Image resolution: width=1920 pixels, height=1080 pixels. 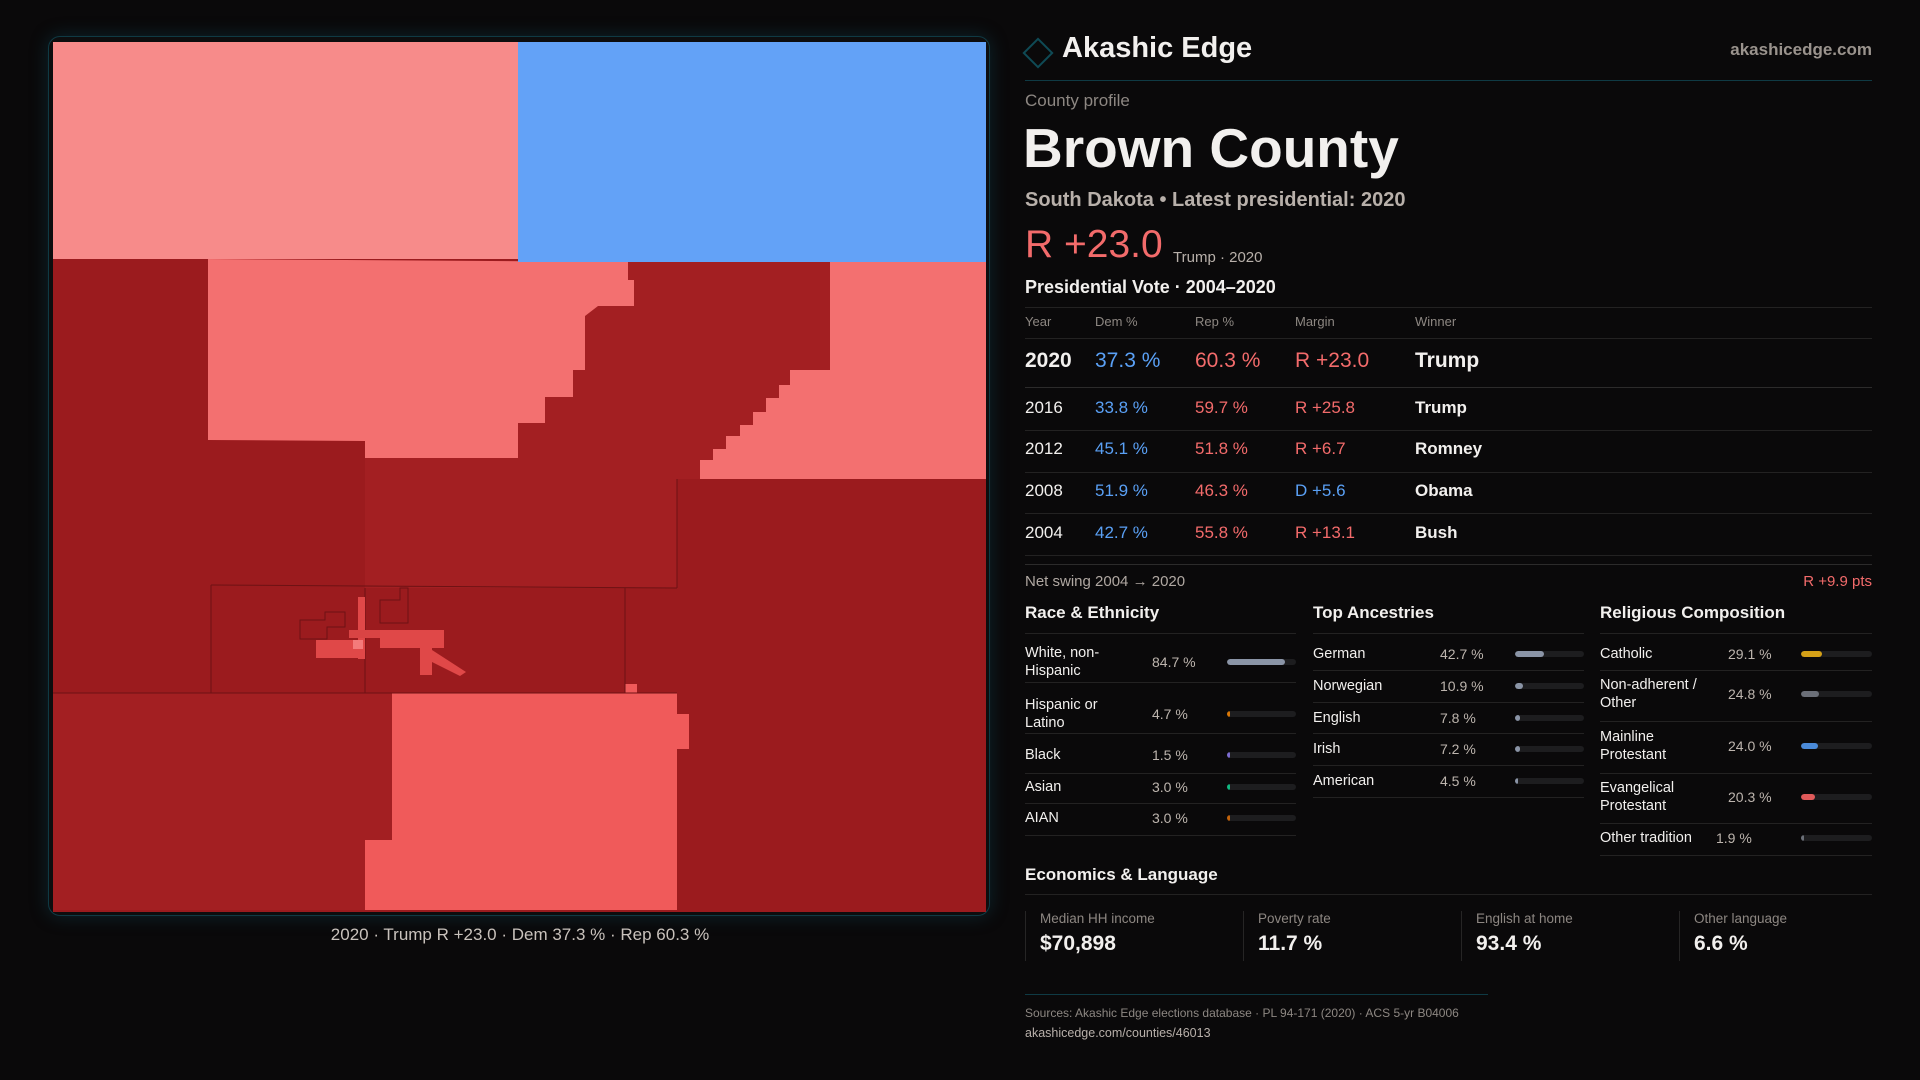 What do you see at coordinates (1646, 838) in the screenshot?
I see `religion-label: Other tradition` at bounding box center [1646, 838].